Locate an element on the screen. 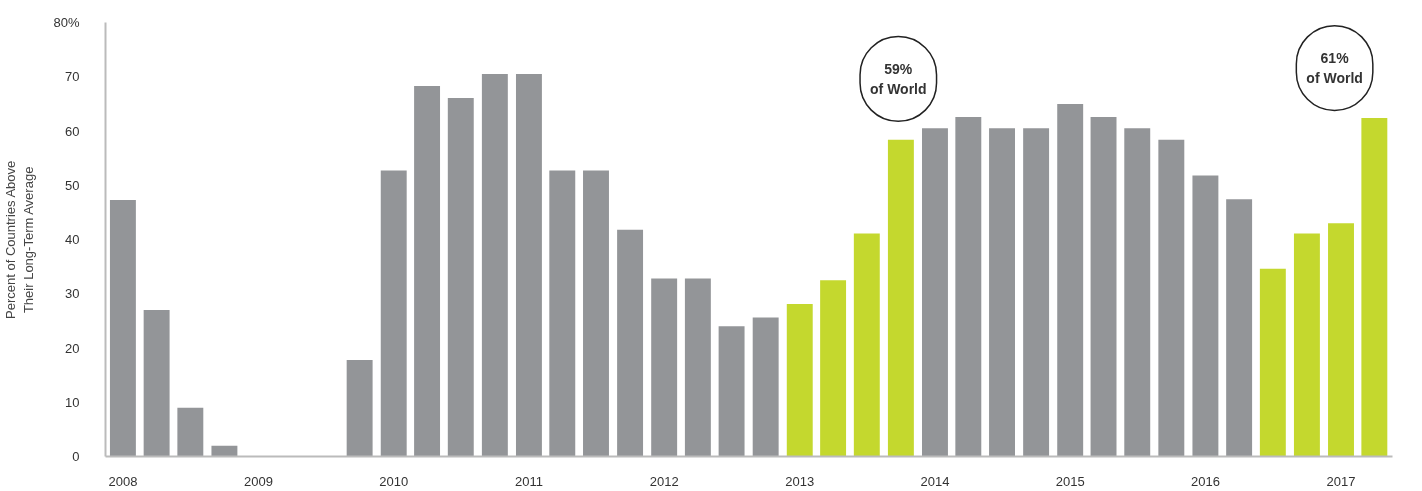  y-tick-label: 40 is located at coordinates (72, 239).